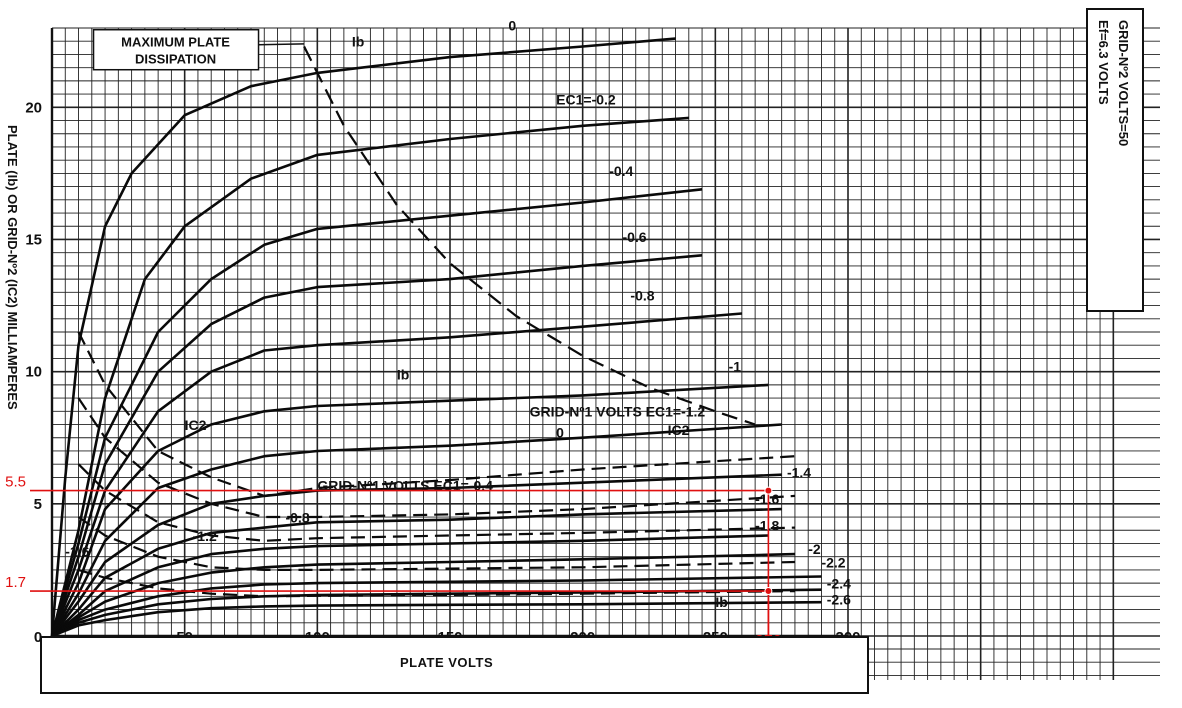 Image resolution: width=1182 pixels, height=708 pixels. I want to click on x-axis-box, so click(454, 665).